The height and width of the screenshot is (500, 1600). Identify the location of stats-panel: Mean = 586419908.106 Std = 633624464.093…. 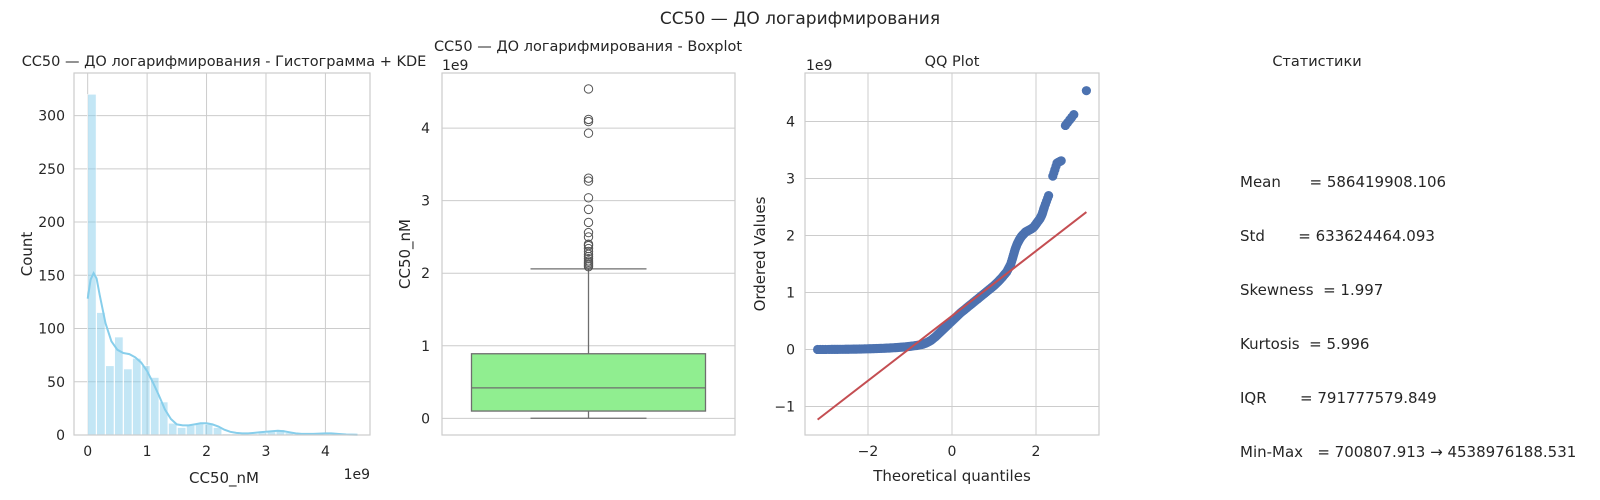
(1408, 308).